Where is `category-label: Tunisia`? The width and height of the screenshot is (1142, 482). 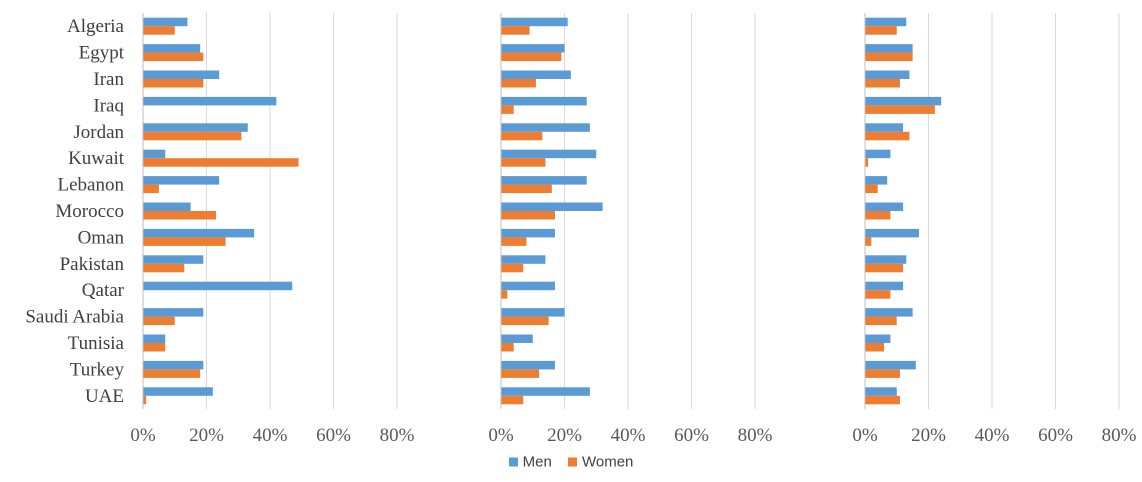
category-label: Tunisia is located at coordinates (96, 343).